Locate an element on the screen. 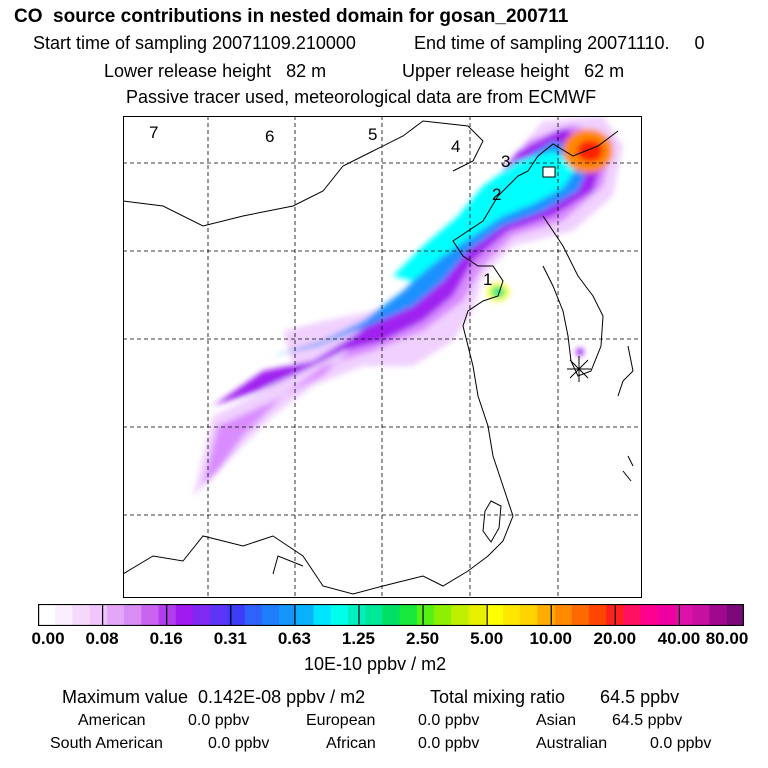 This screenshot has width=768, height=768. plume-hotspot-bohai-ring is located at coordinates (498, 292).